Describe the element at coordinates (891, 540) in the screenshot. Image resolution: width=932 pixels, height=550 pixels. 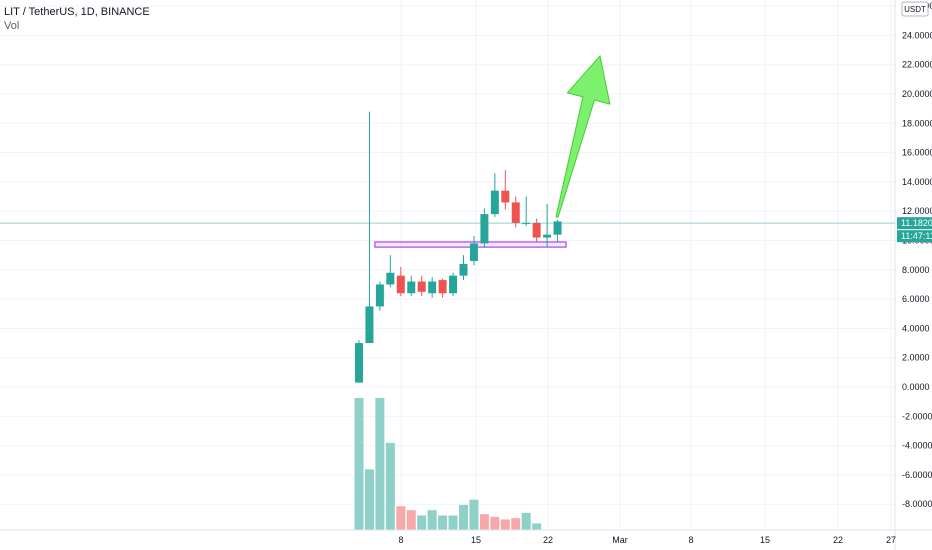
I see `time-tick-label: 27` at that location.